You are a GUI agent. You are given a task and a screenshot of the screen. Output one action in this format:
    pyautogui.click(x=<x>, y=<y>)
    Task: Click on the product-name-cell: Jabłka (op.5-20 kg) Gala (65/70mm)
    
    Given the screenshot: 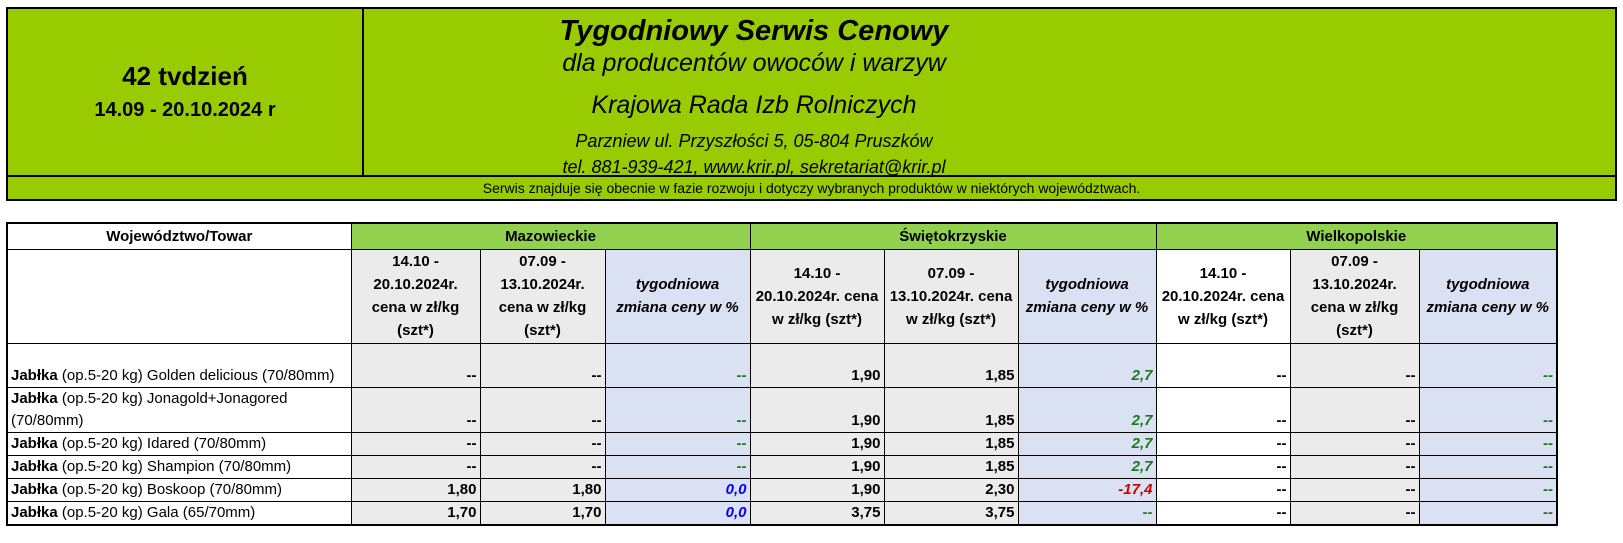 What is the action you would take?
    pyautogui.click(x=179, y=512)
    